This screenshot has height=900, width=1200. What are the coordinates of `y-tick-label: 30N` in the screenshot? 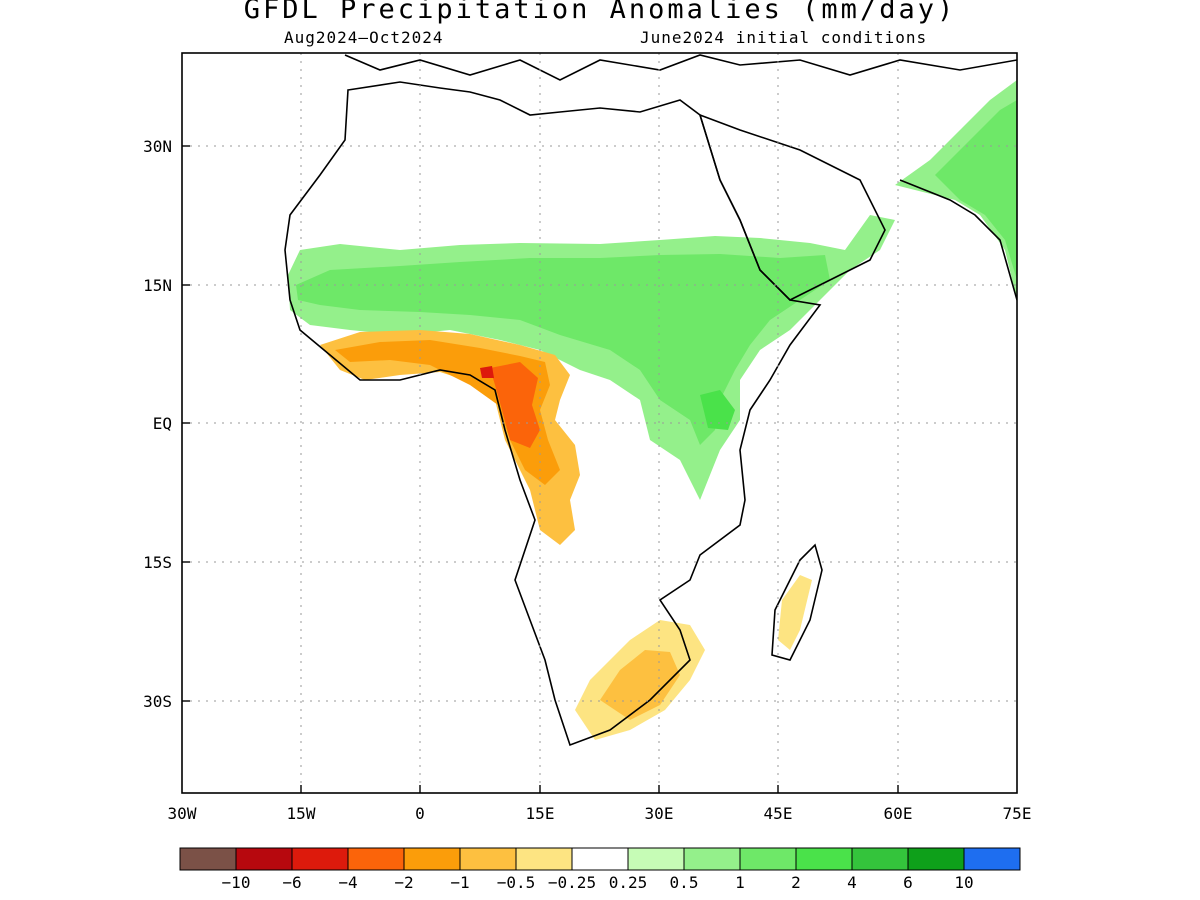 It's located at (157, 146).